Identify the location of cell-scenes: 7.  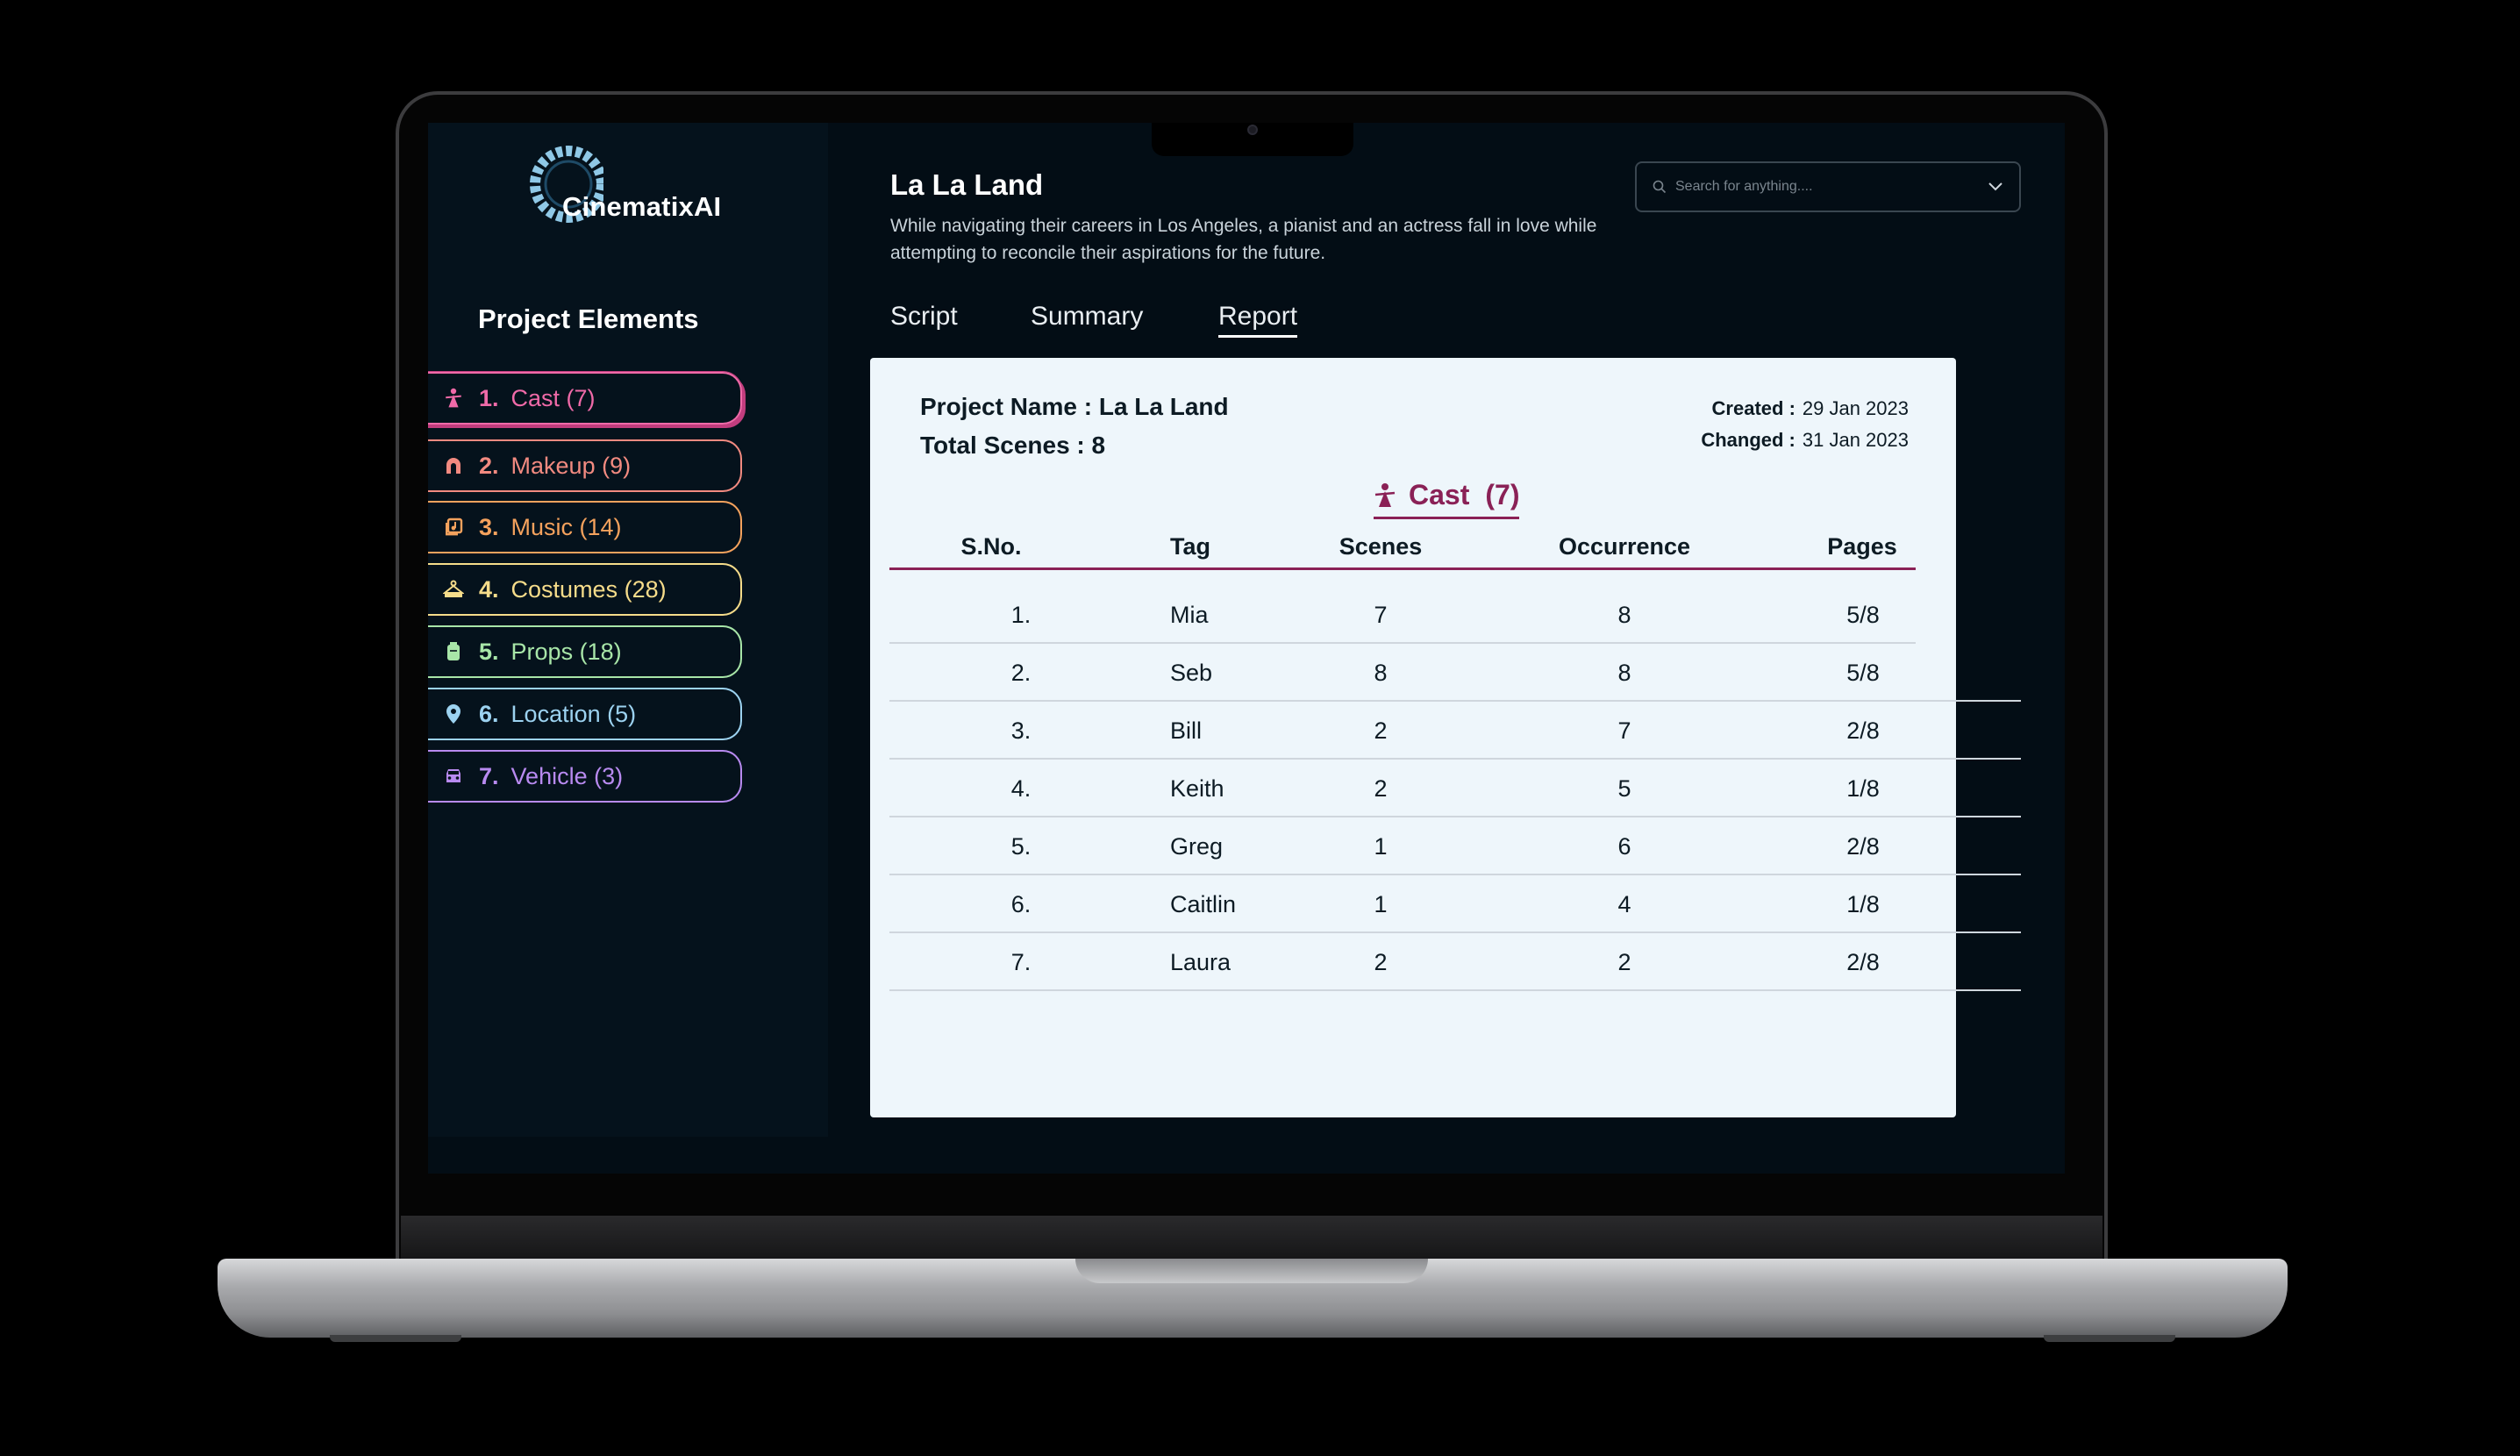
(1381, 615).